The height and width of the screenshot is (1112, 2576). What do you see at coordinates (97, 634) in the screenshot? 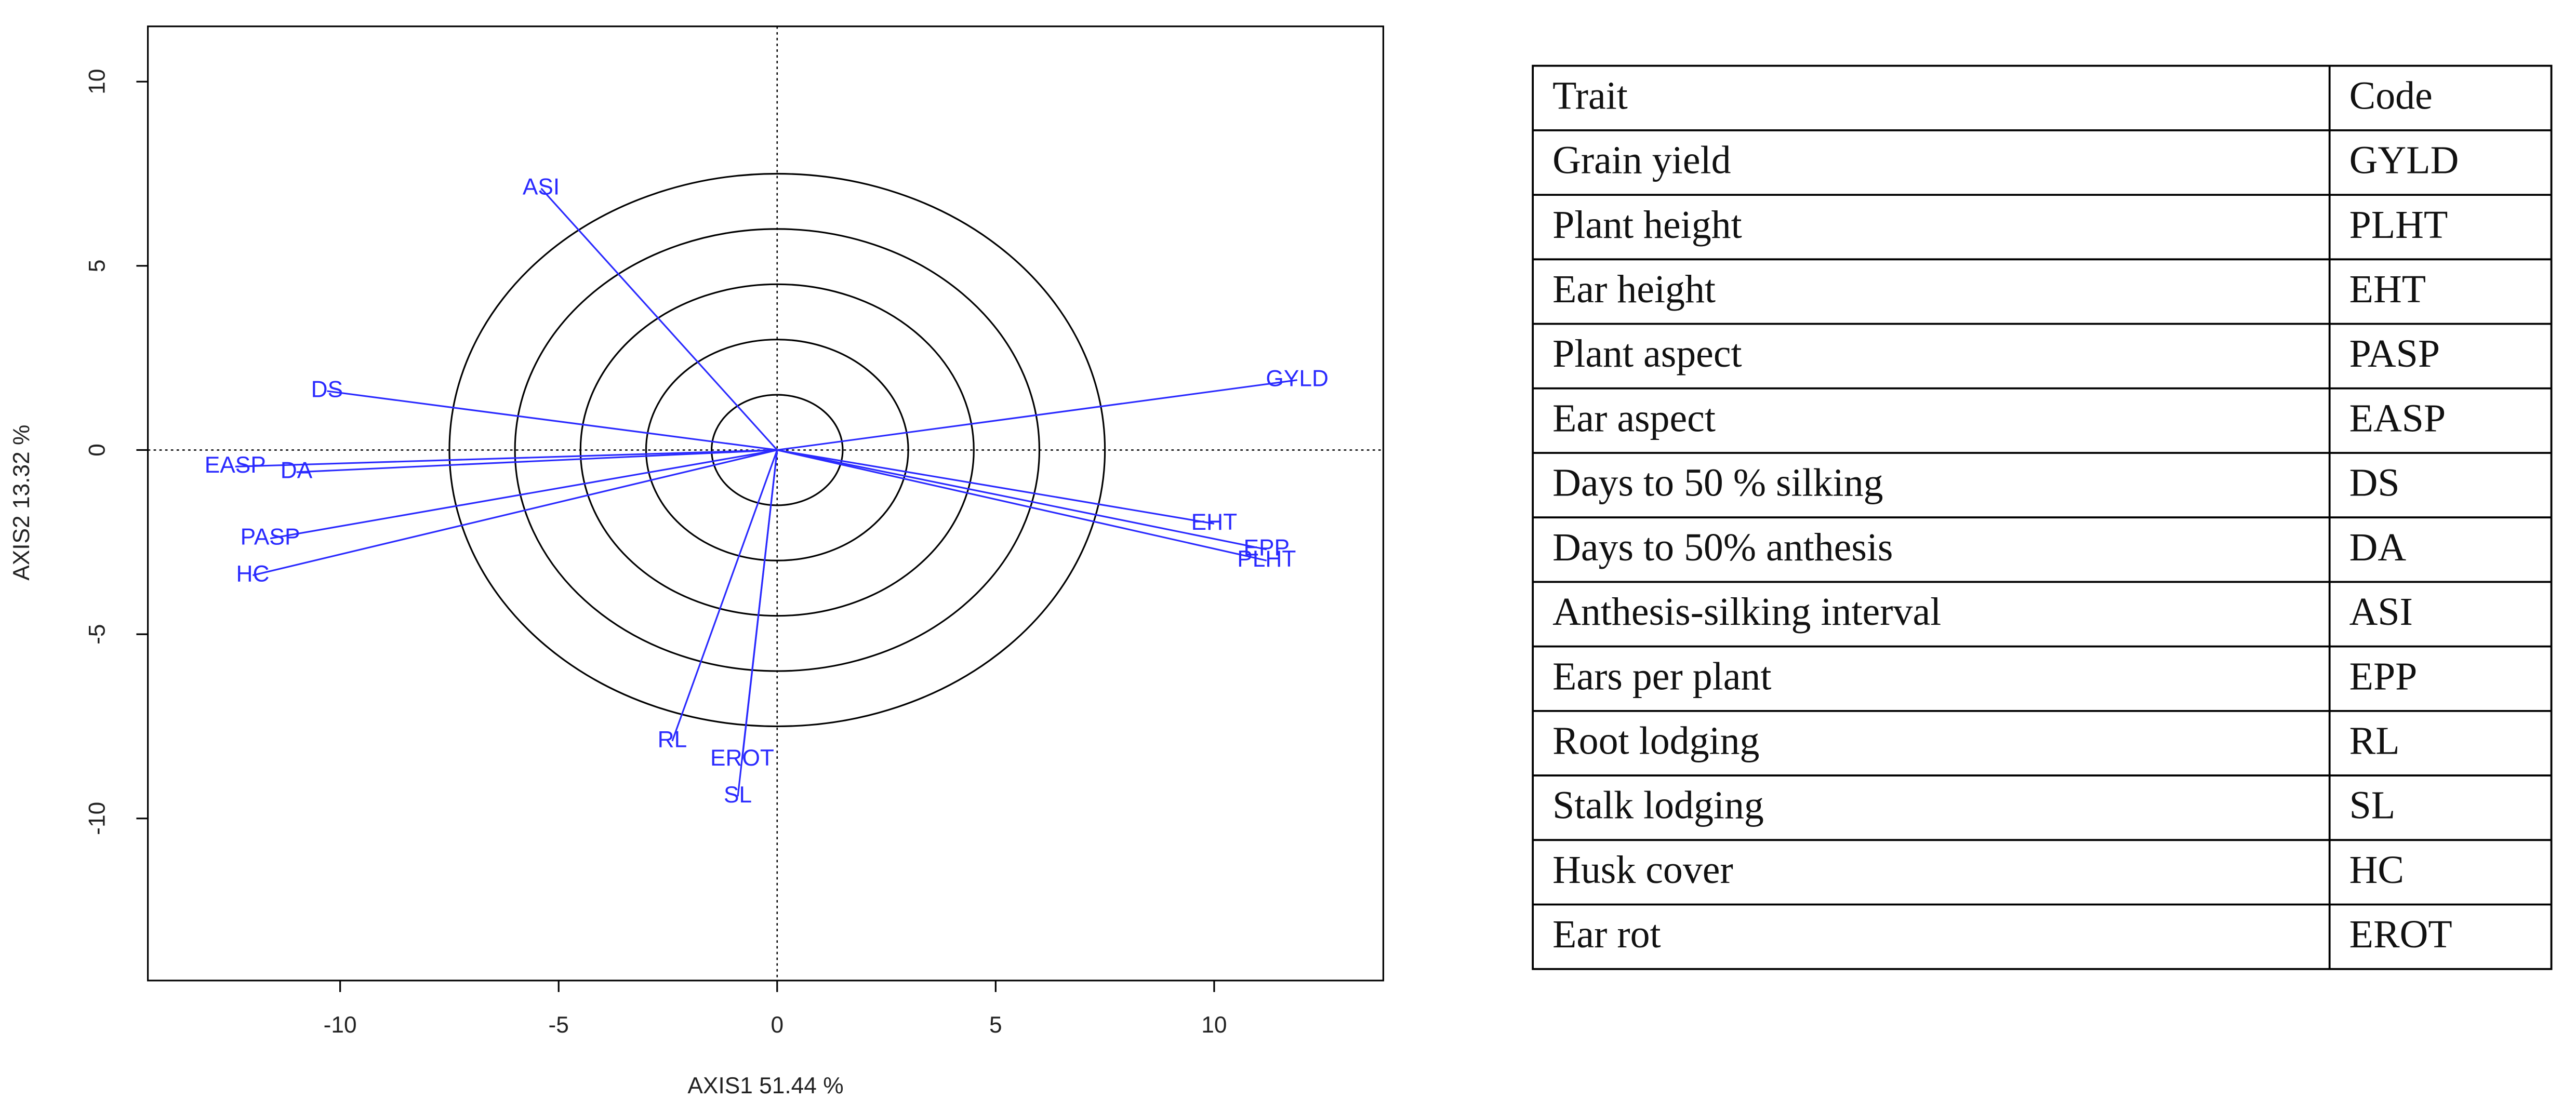
I see `y-tick-label: -5` at bounding box center [97, 634].